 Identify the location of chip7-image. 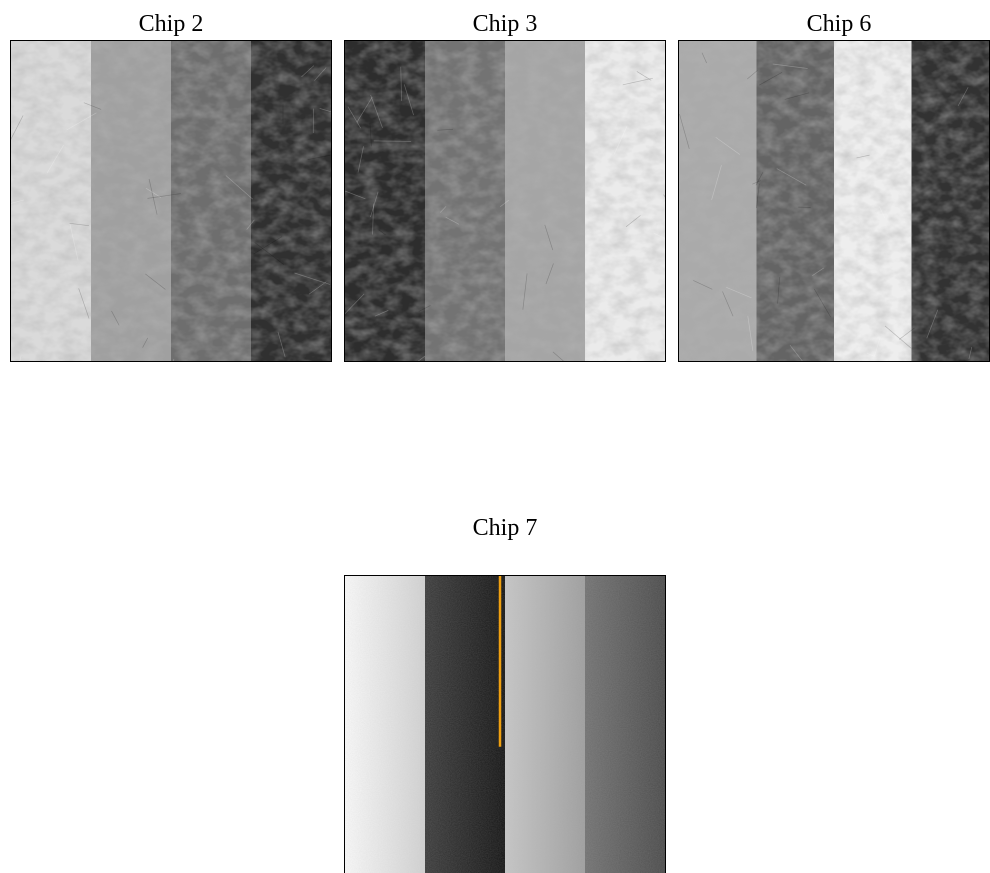
(505, 724).